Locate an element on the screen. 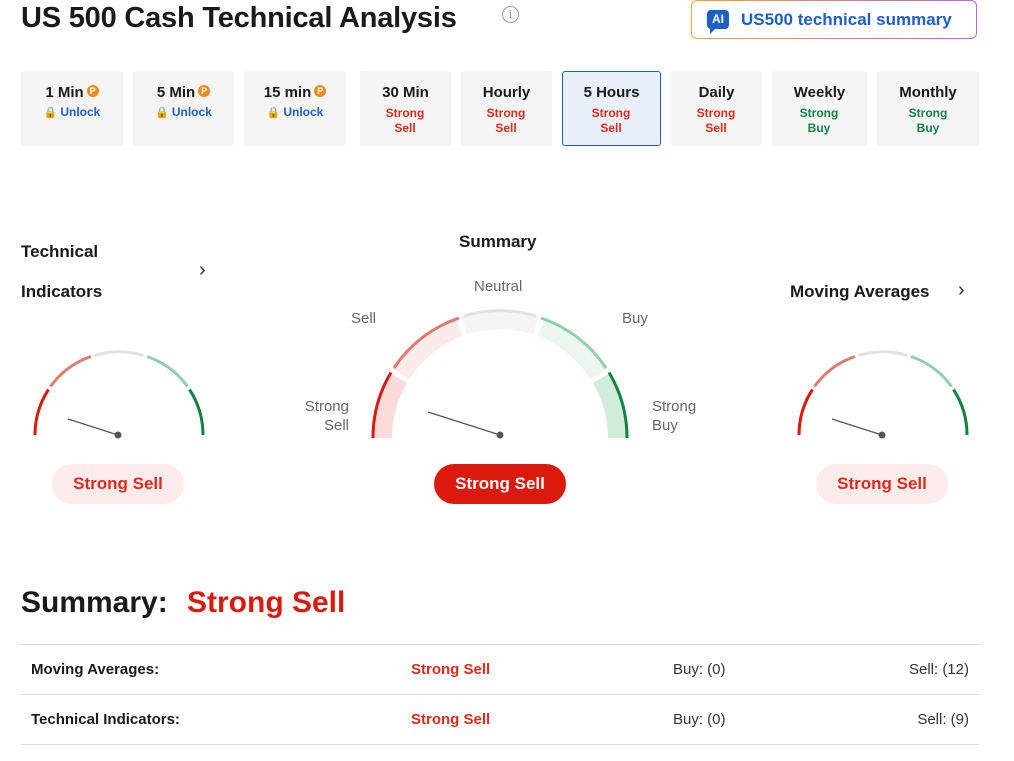  table-divider is located at coordinates (500, 744).